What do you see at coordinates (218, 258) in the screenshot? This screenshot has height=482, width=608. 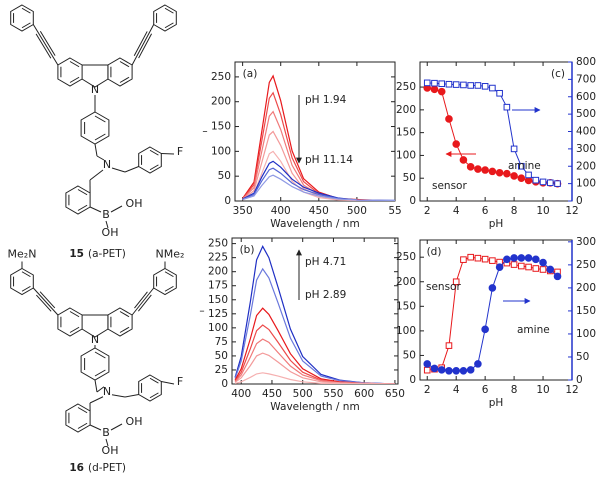 I see `y-tick-label: 225` at bounding box center [218, 258].